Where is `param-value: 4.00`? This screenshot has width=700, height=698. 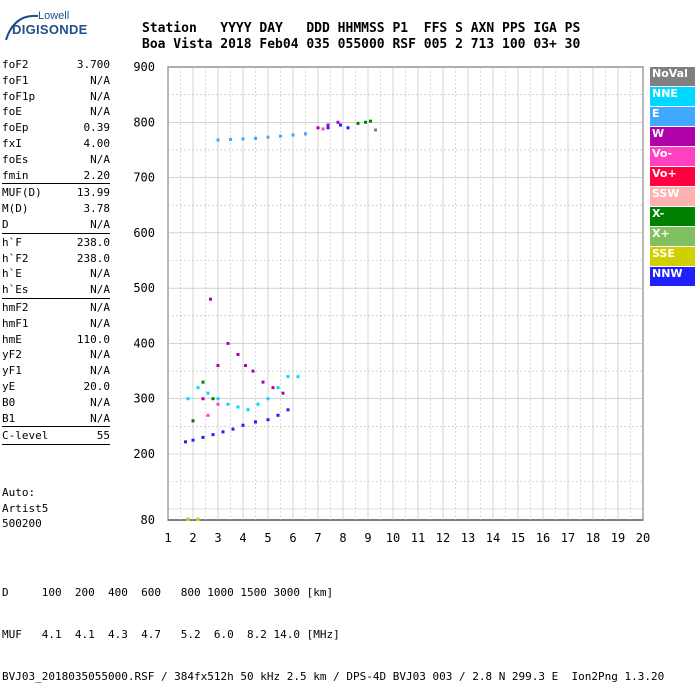 param-value: 4.00 is located at coordinates (97, 143).